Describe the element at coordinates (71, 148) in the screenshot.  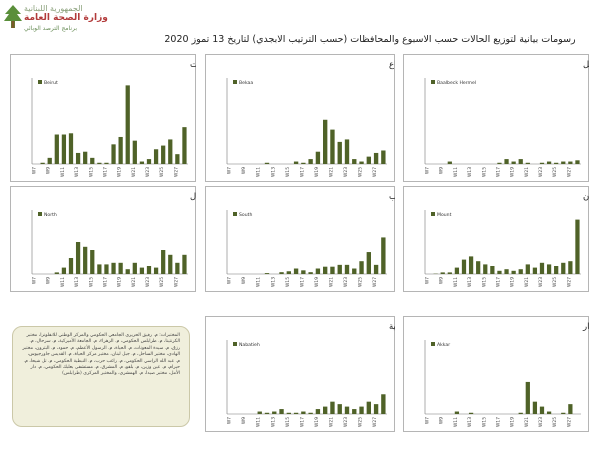
I see `bar-w12` at that location.